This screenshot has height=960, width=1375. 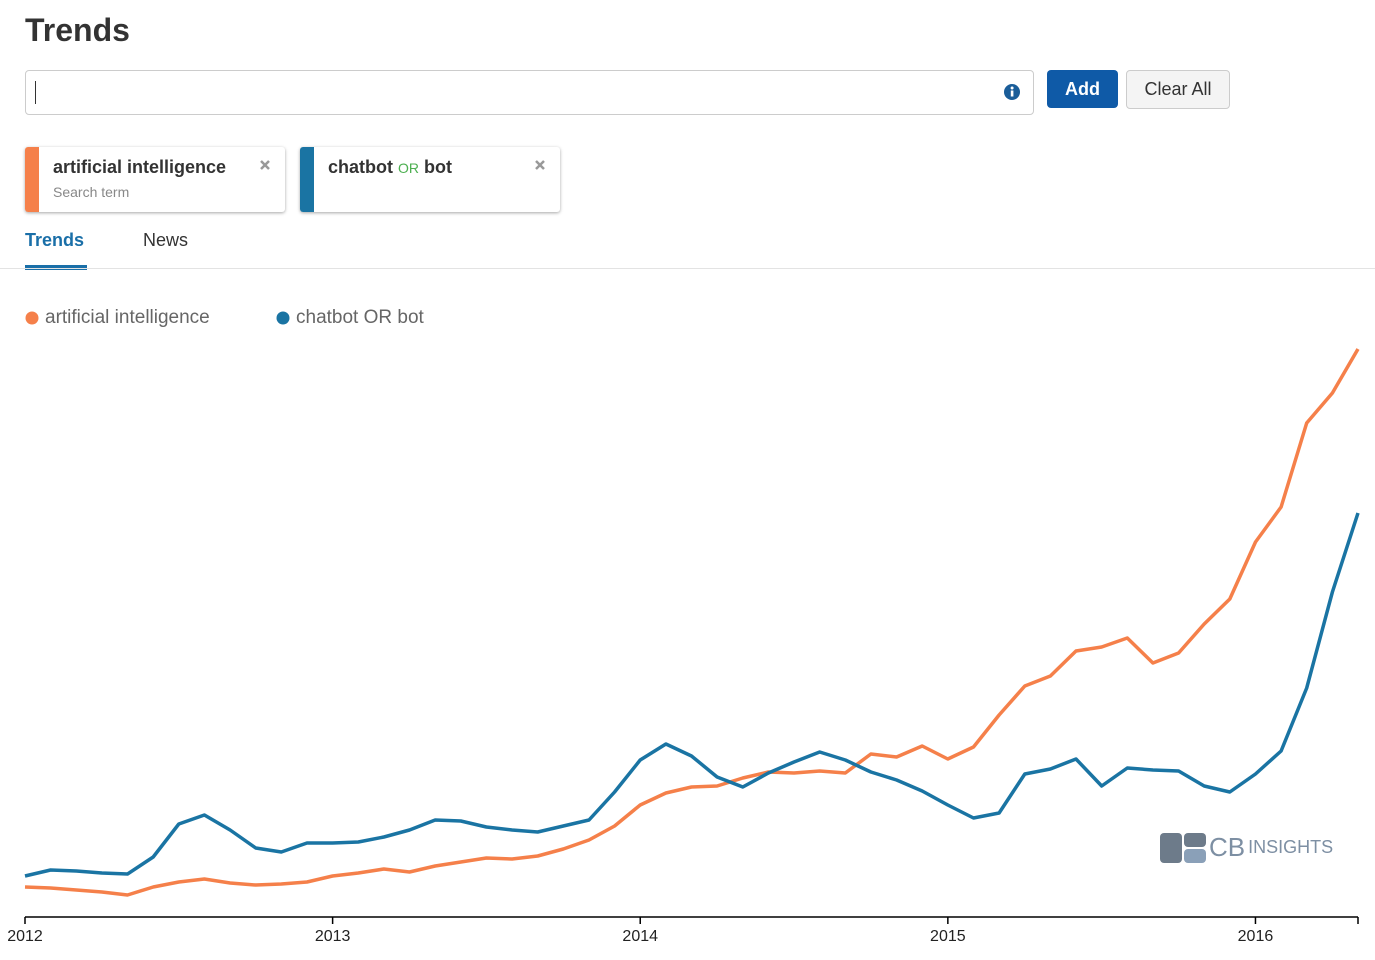 I want to click on term: bot, so click(x=438, y=167).